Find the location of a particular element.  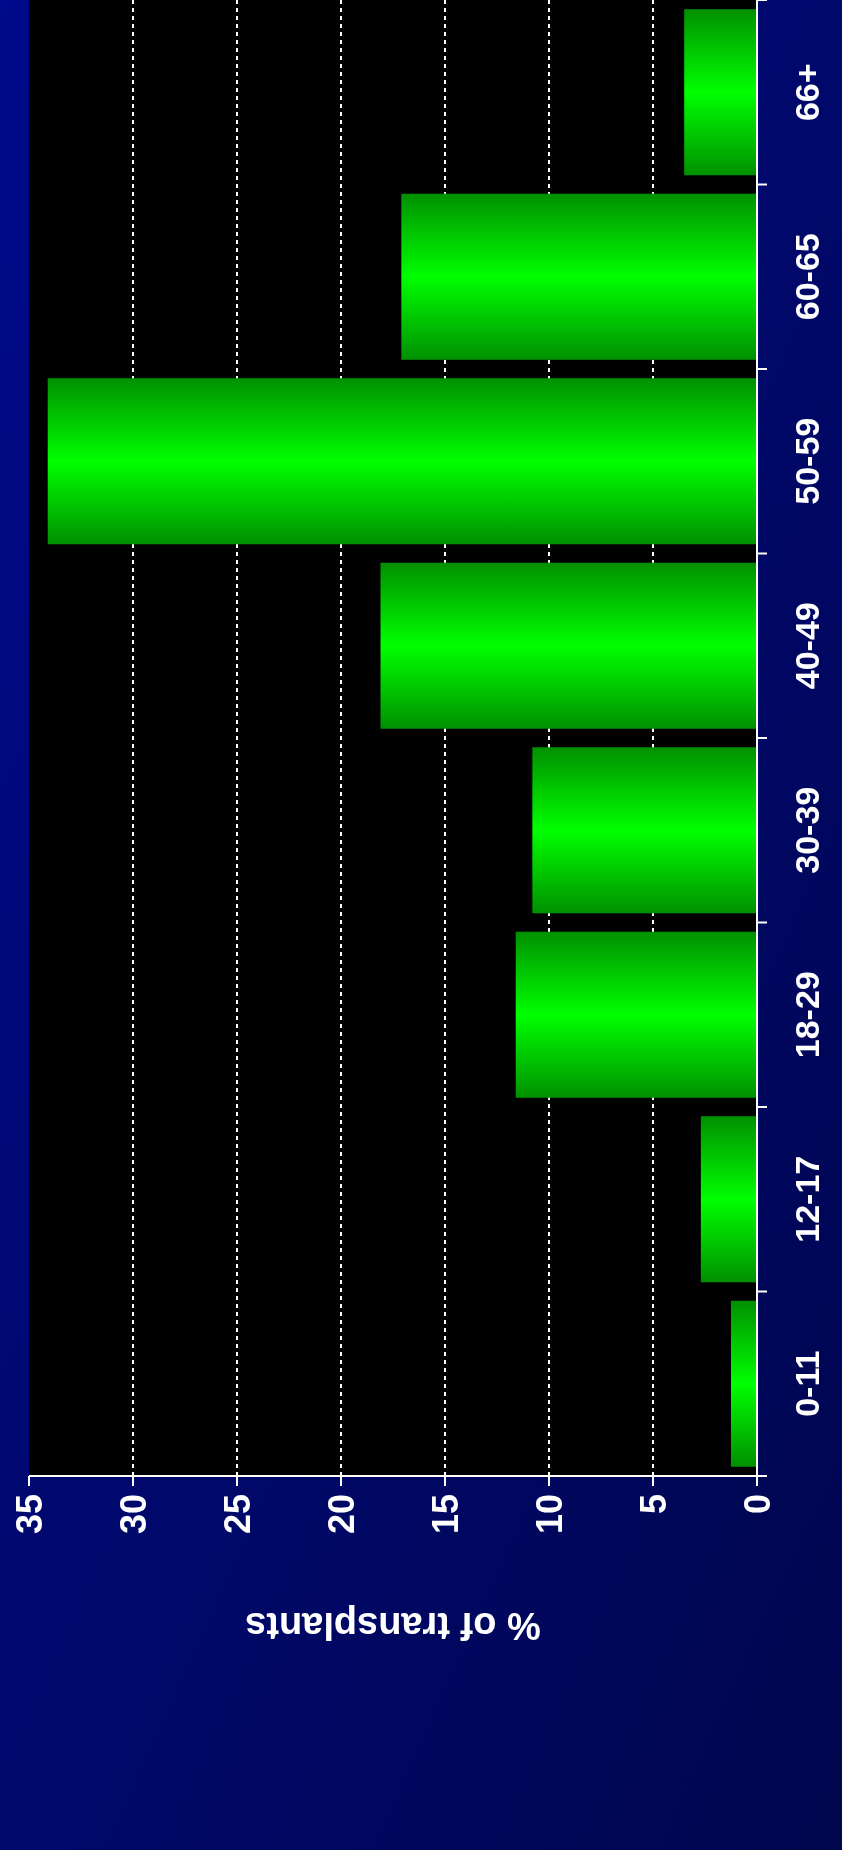

x-tick-label: 35 is located at coordinates (29, 1514).